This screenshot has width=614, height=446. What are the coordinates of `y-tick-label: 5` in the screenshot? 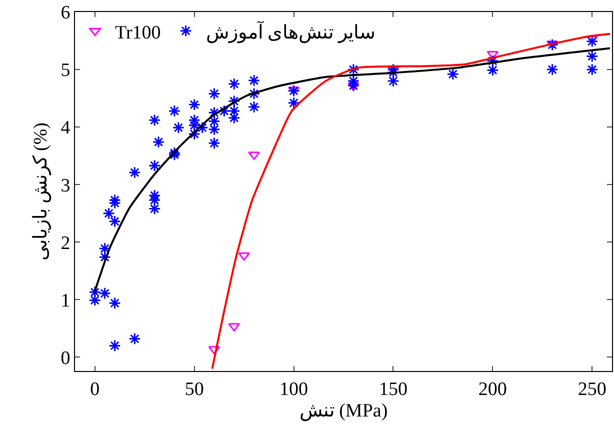 It's located at (65, 71).